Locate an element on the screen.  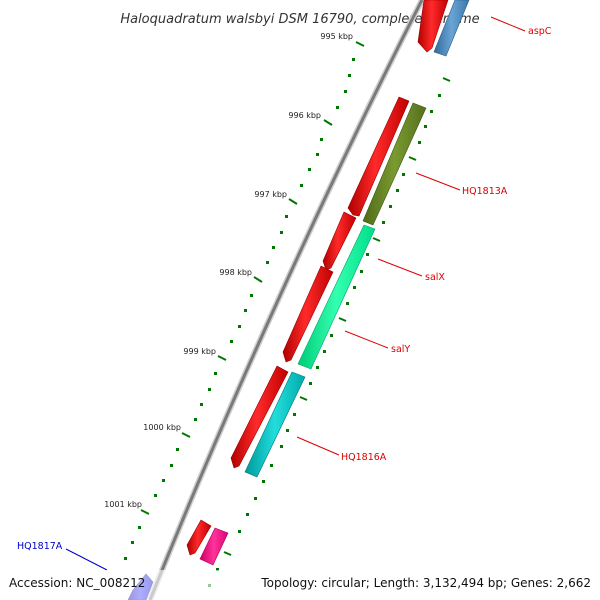
gene-label-salX: salX is located at coordinates (435, 277).